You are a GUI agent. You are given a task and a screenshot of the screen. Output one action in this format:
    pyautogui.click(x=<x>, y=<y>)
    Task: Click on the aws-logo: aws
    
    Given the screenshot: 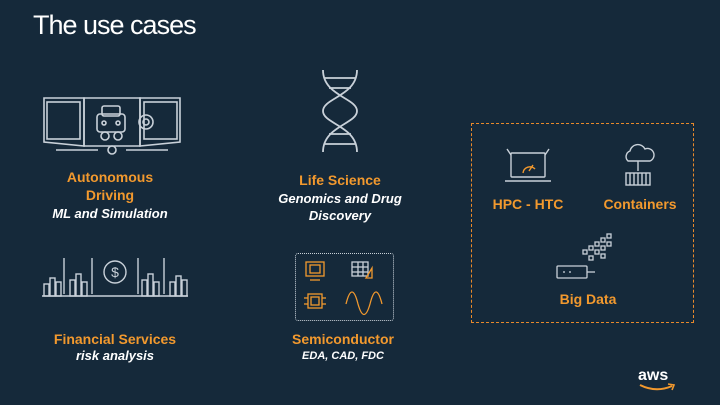 What is the action you would take?
    pyautogui.click(x=658, y=382)
    